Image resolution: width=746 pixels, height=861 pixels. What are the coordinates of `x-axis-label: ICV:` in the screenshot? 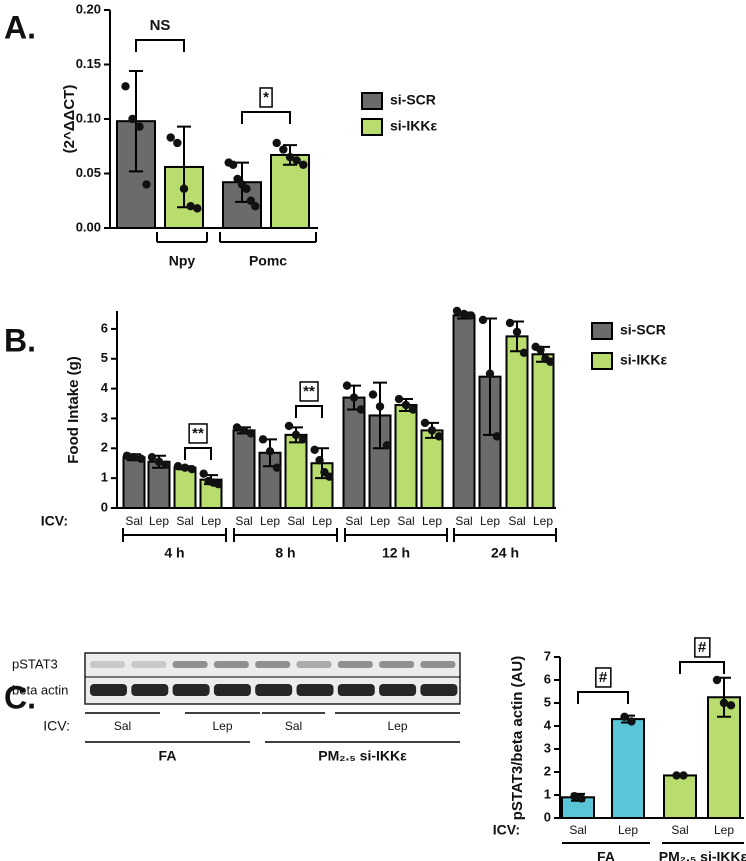 It's located at (56, 726).